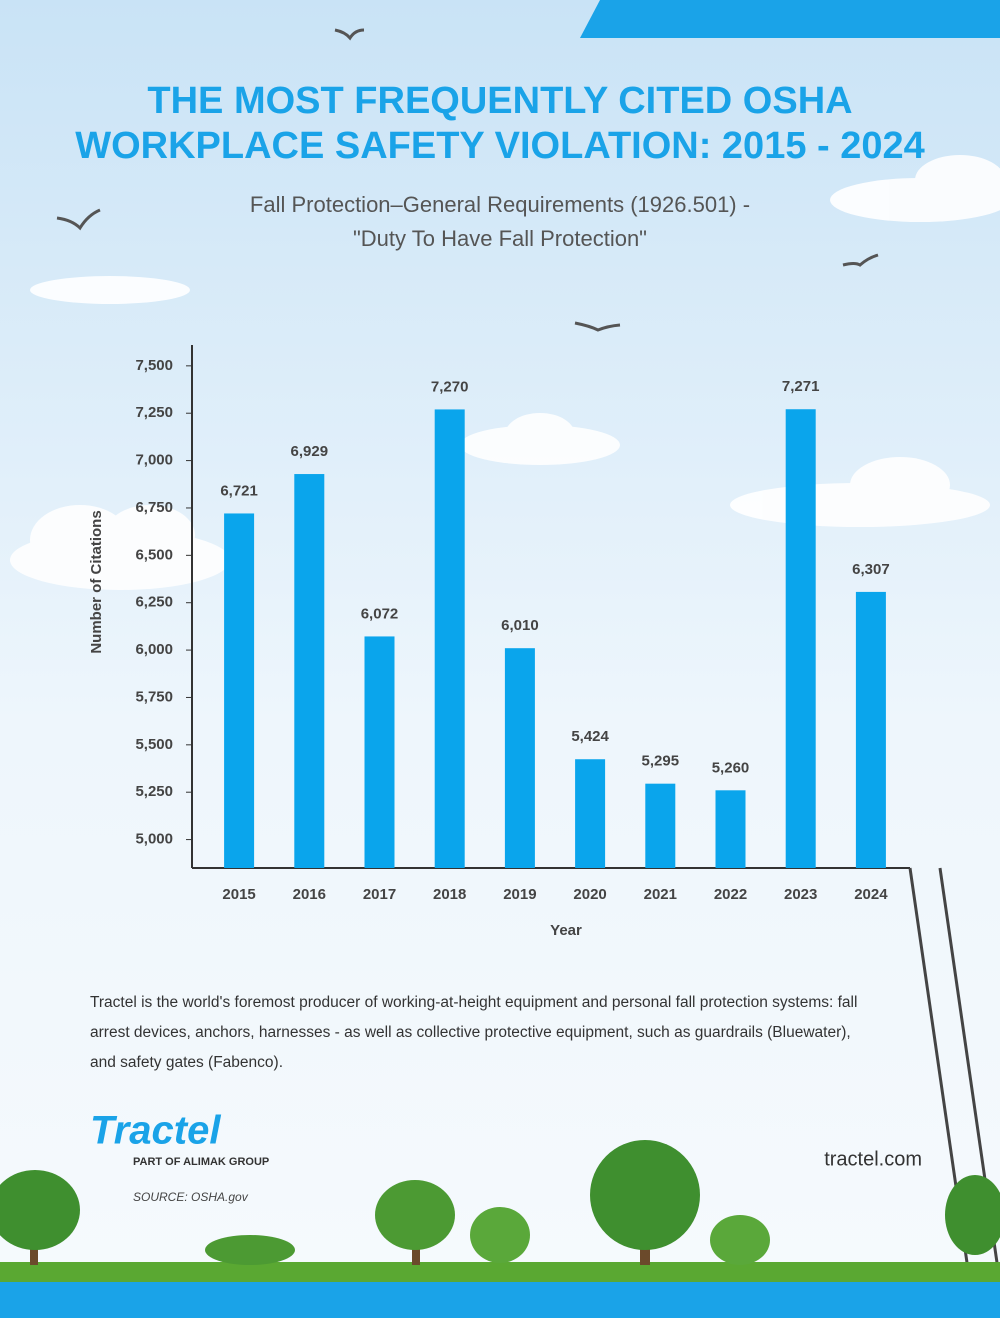  Describe the element at coordinates (589, 894) in the screenshot. I see `x-tick-label: 2020` at that location.